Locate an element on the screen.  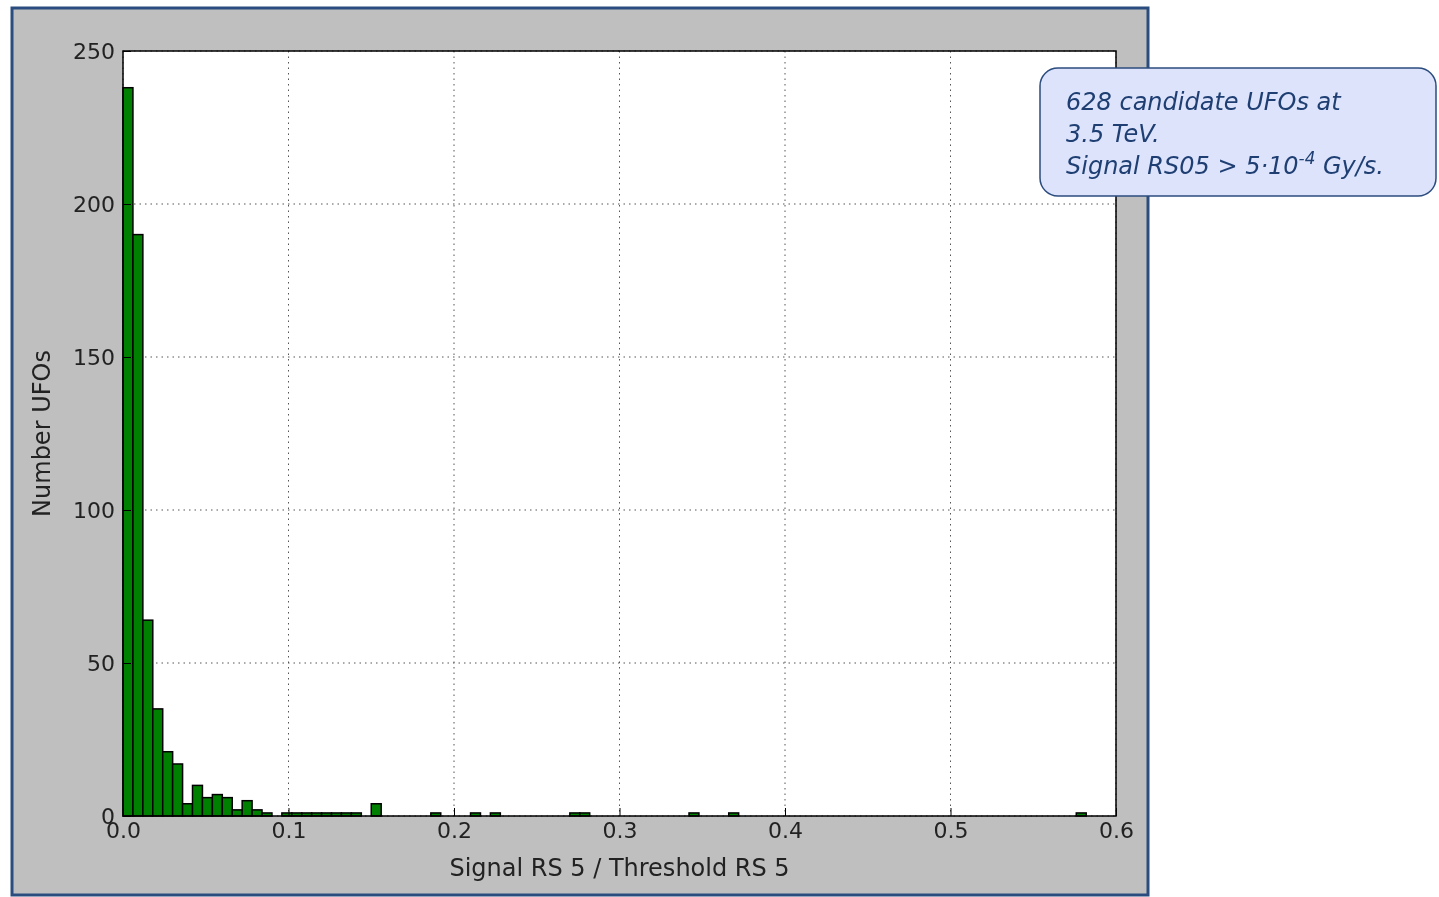
y-tick-label: 250 is located at coordinates (94, 51).